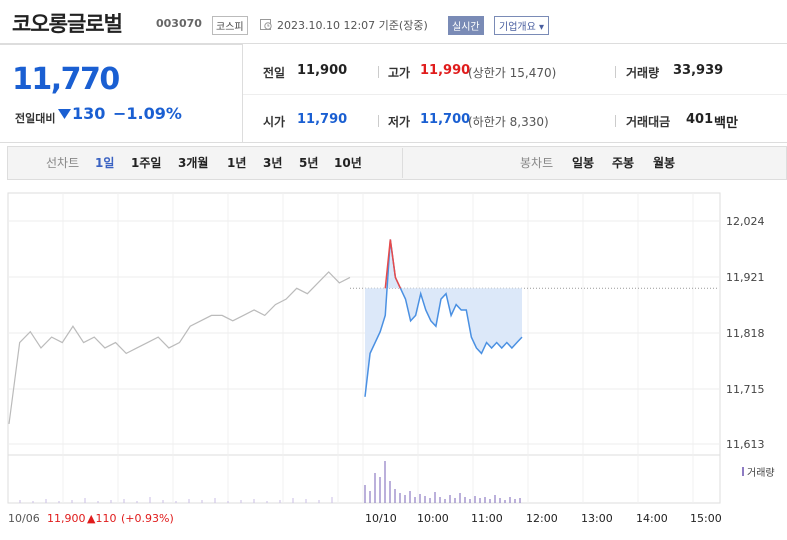 This screenshot has height=540, width=787. I want to click on period-10year: 10년, so click(348, 163).